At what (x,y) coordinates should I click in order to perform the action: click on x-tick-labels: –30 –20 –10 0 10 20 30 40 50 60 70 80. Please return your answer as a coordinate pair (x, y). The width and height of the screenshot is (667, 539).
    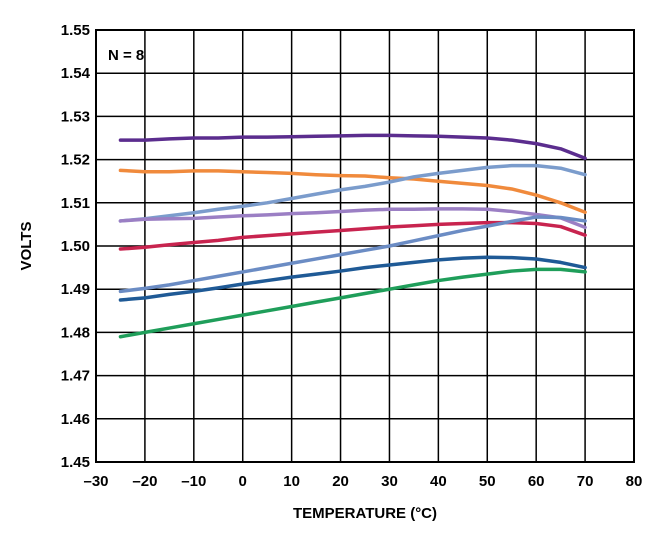
    Looking at the image, I should click on (362, 481).